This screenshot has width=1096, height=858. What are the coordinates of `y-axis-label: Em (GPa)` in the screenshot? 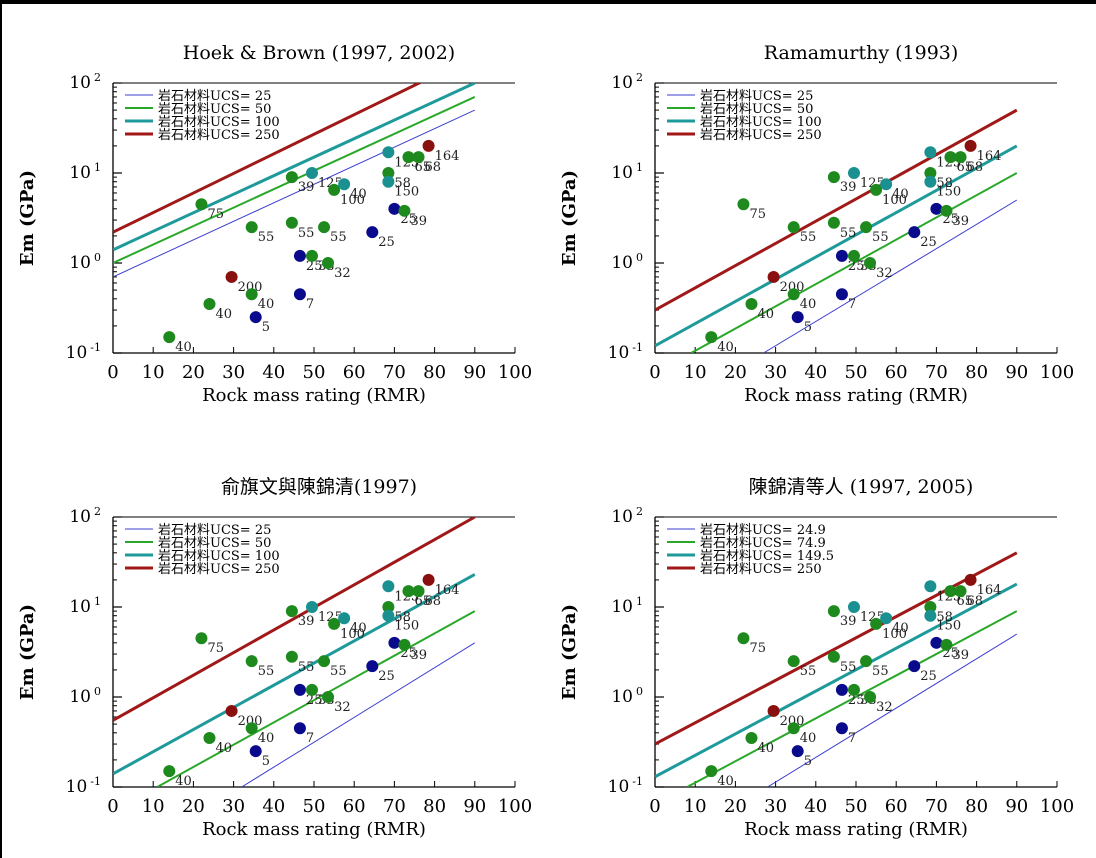 It's located at (27, 218).